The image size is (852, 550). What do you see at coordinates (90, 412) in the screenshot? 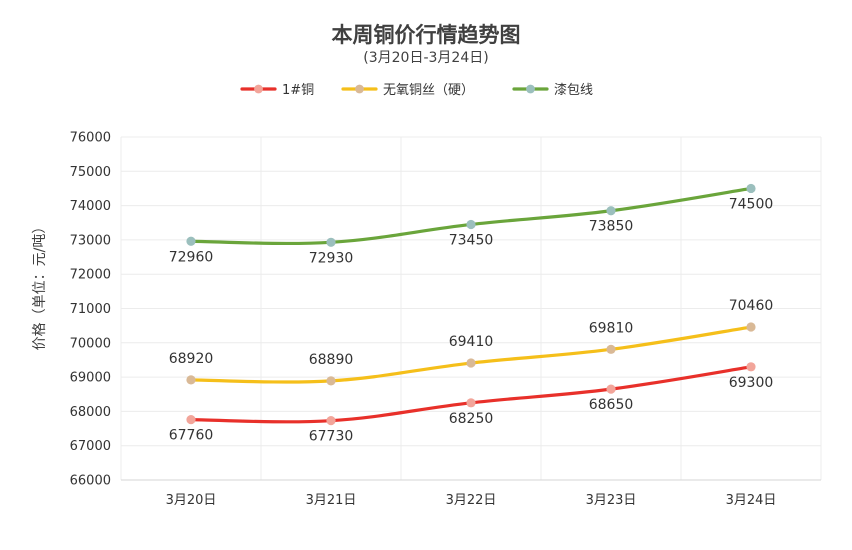
I see `y-tick-label: 68000` at bounding box center [90, 412].